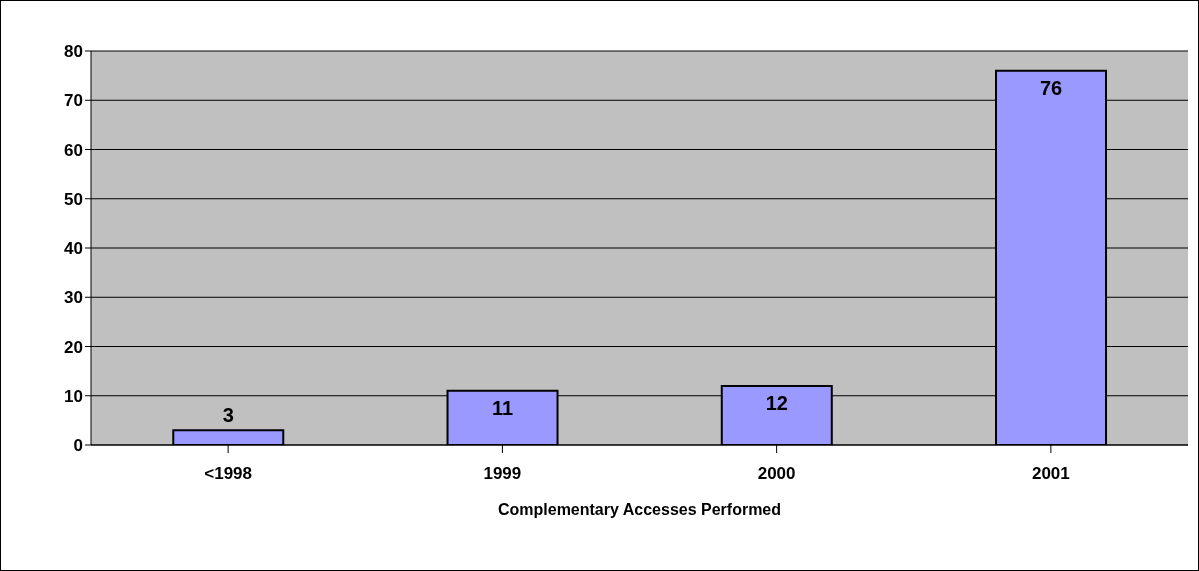  What do you see at coordinates (73, 249) in the screenshot?
I see `y-tick-label: 40` at bounding box center [73, 249].